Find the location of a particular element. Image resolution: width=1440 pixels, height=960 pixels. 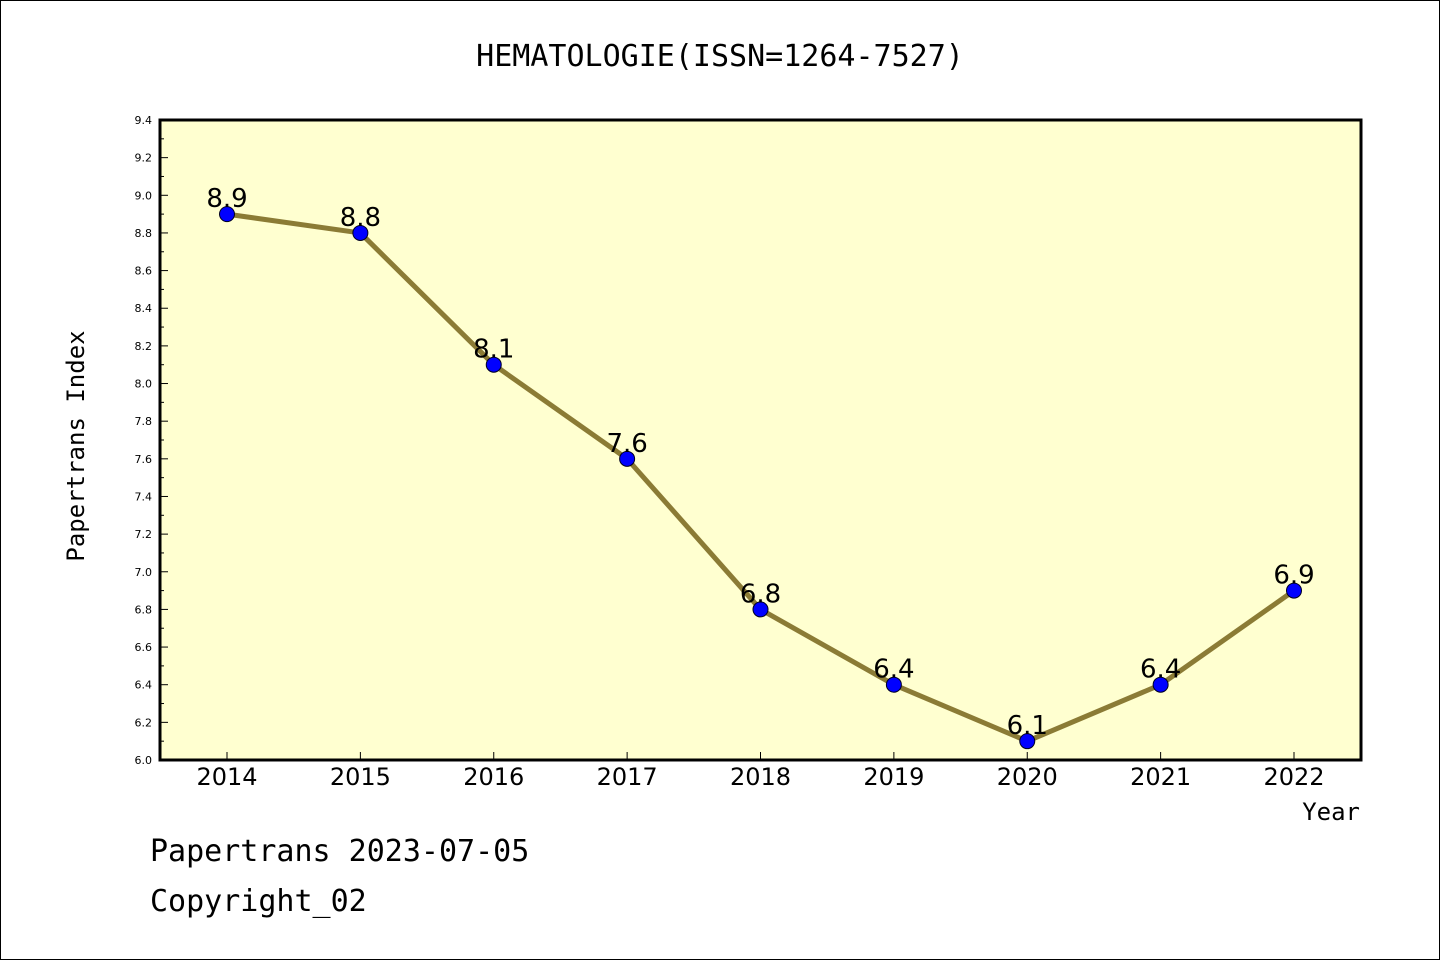

footer-date: Papertrans 2023-07-05 is located at coordinates (340, 851).